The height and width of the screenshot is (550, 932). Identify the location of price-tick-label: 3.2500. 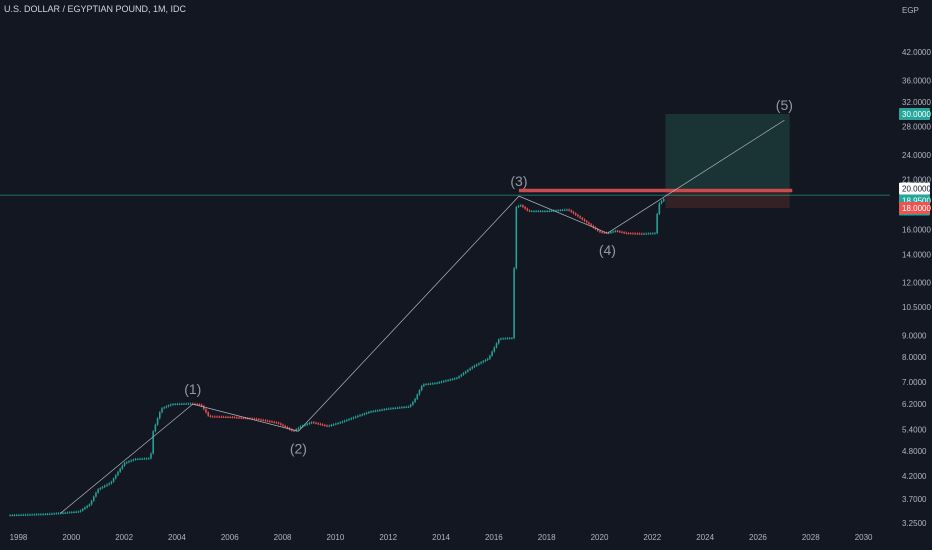
(914, 523).